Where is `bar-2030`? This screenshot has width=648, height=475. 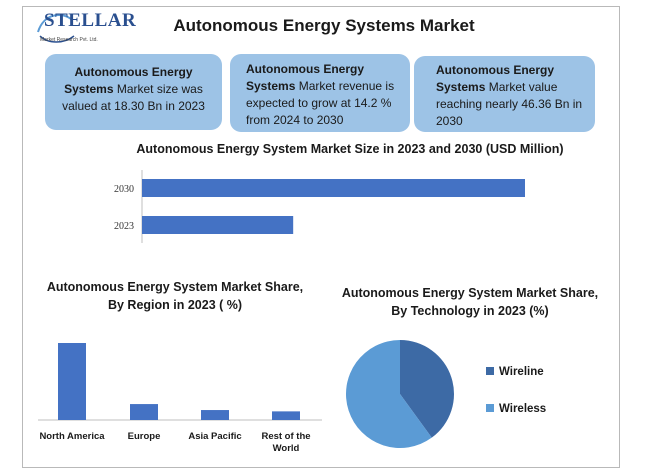
bar-2030 is located at coordinates (333, 188).